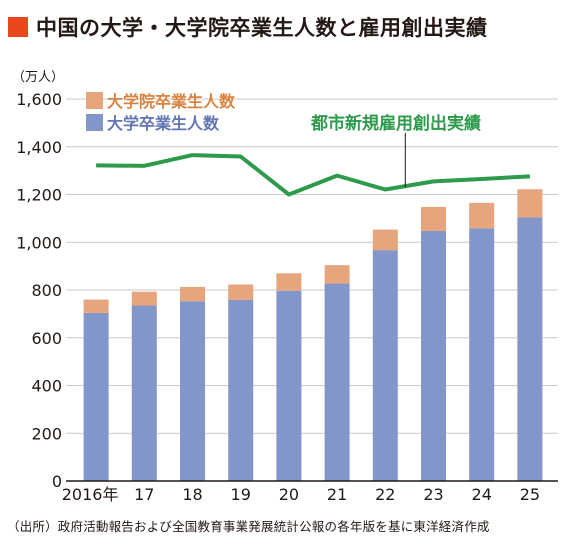  I want to click on legend-label: 大学院卒業生人数, so click(171, 101).